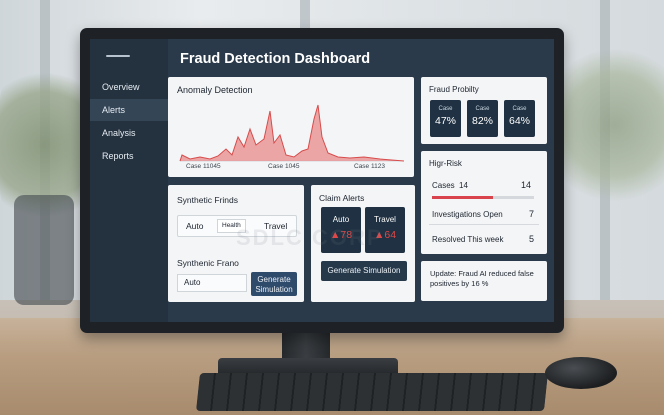  What do you see at coordinates (463, 185) in the screenshot?
I see `cases-inline-value: 14` at bounding box center [463, 185].